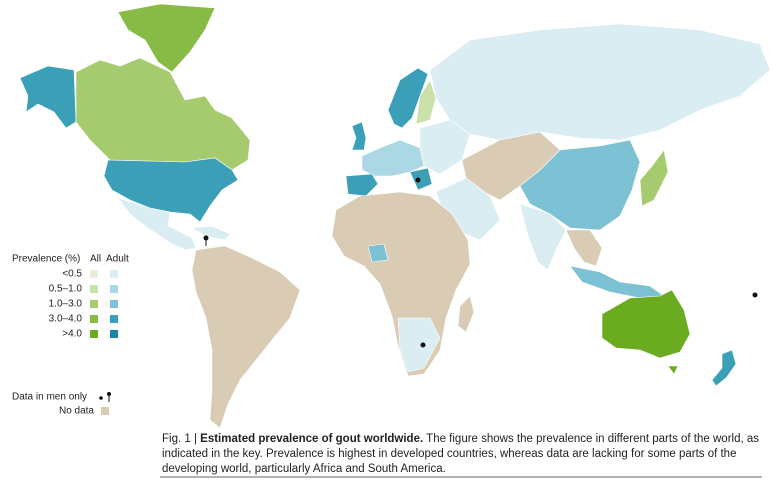 The image size is (772, 488). Describe the element at coordinates (157, 224) in the screenshot. I see `mexico` at that location.